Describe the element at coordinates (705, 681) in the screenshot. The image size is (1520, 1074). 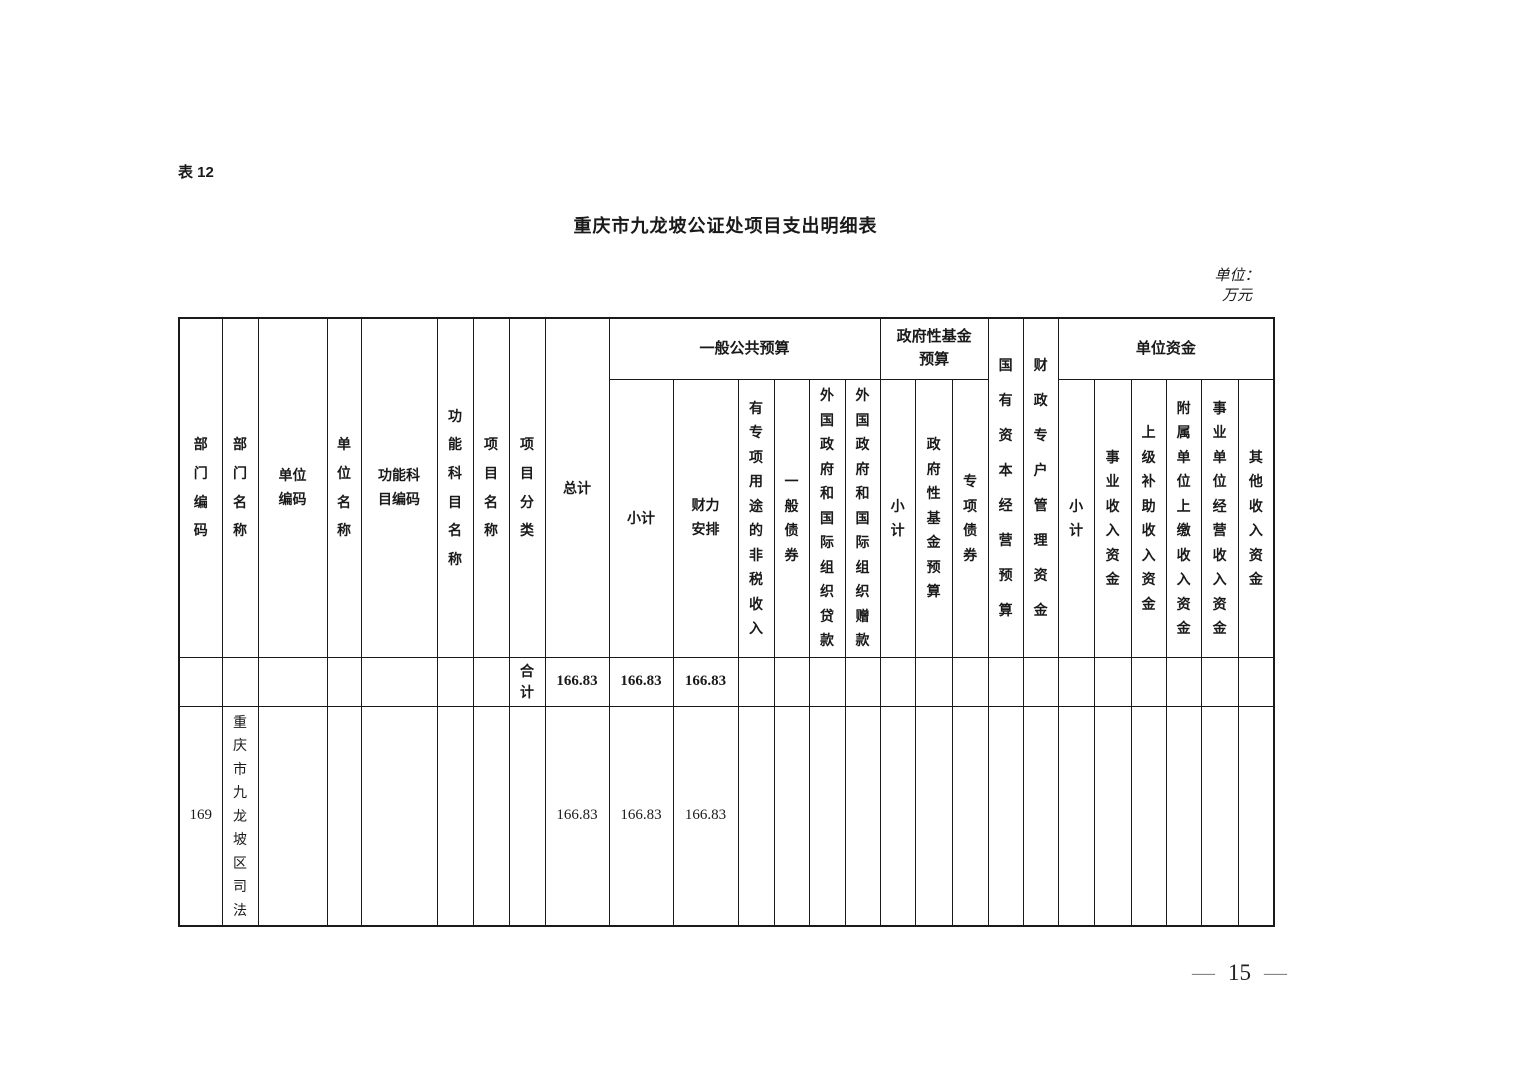
I see `cell-total-row-gpb-fiscal: 166.83` at that location.